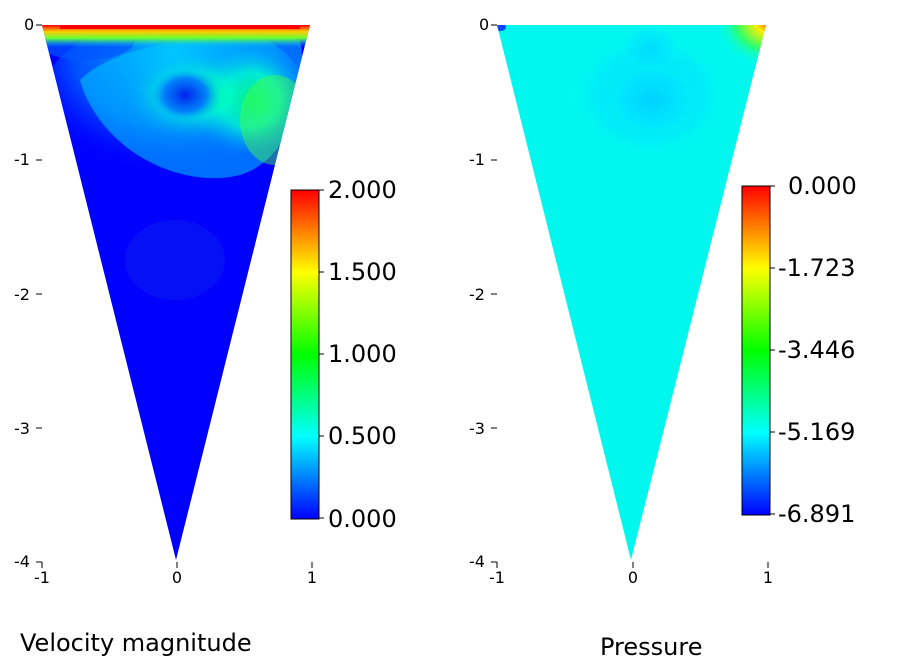 The height and width of the screenshot is (671, 915). Describe the element at coordinates (362, 272) in the screenshot. I see `colorbar-tick-label: 1.500` at that location.